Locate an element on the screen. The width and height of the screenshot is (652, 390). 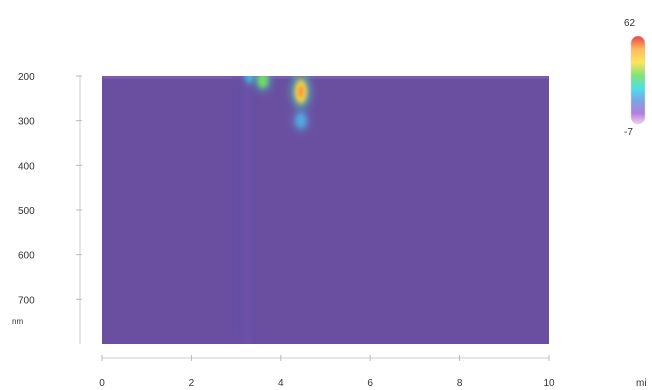
y-tick-label: 200 is located at coordinates (26, 77).